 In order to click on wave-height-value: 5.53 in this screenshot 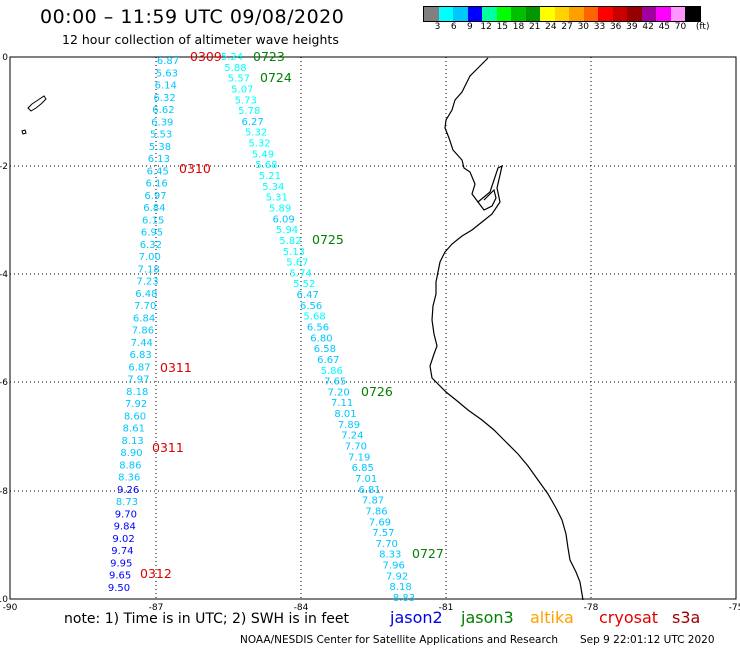, I will do `click(161, 135)`.